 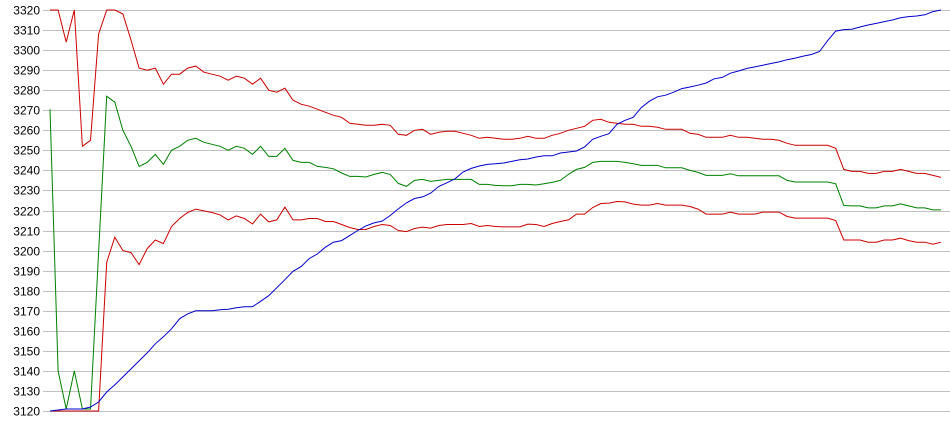 What do you see at coordinates (26, 51) in the screenshot?
I see `y-tick-label: 3300` at bounding box center [26, 51].